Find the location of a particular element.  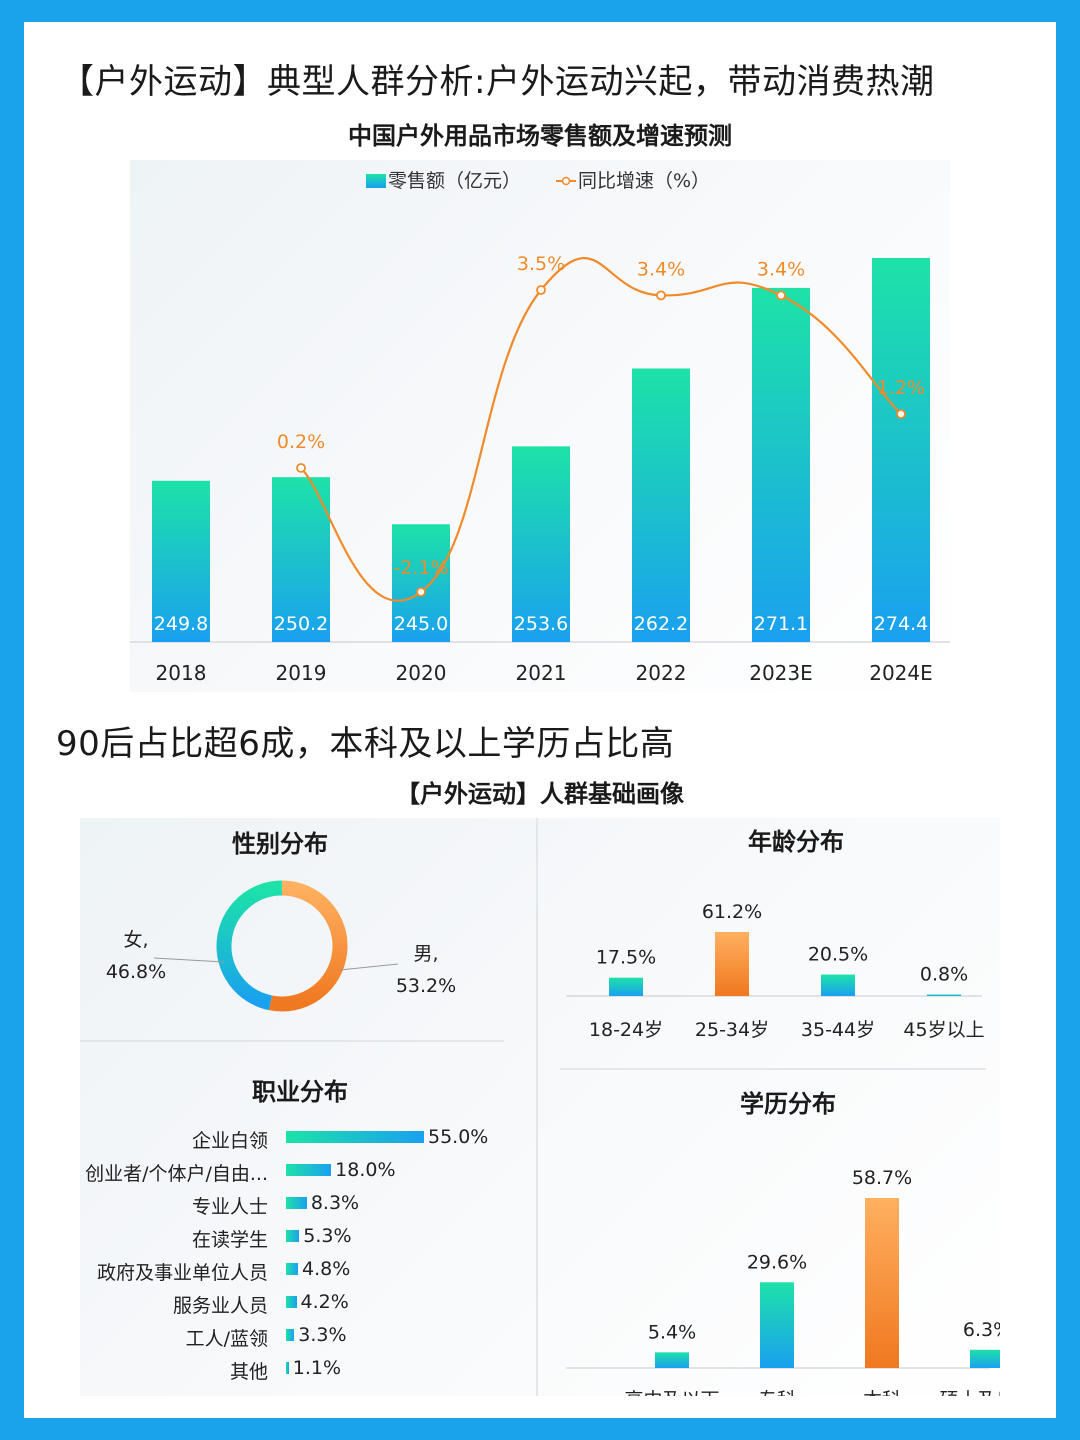

education-title: 学历分布 is located at coordinates (788, 1104).